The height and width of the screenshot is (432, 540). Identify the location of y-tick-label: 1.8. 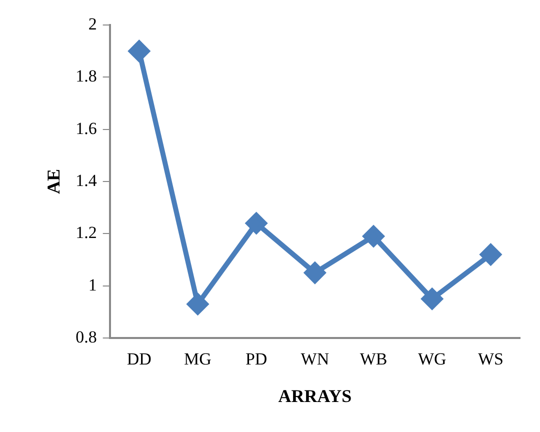
(86, 76).